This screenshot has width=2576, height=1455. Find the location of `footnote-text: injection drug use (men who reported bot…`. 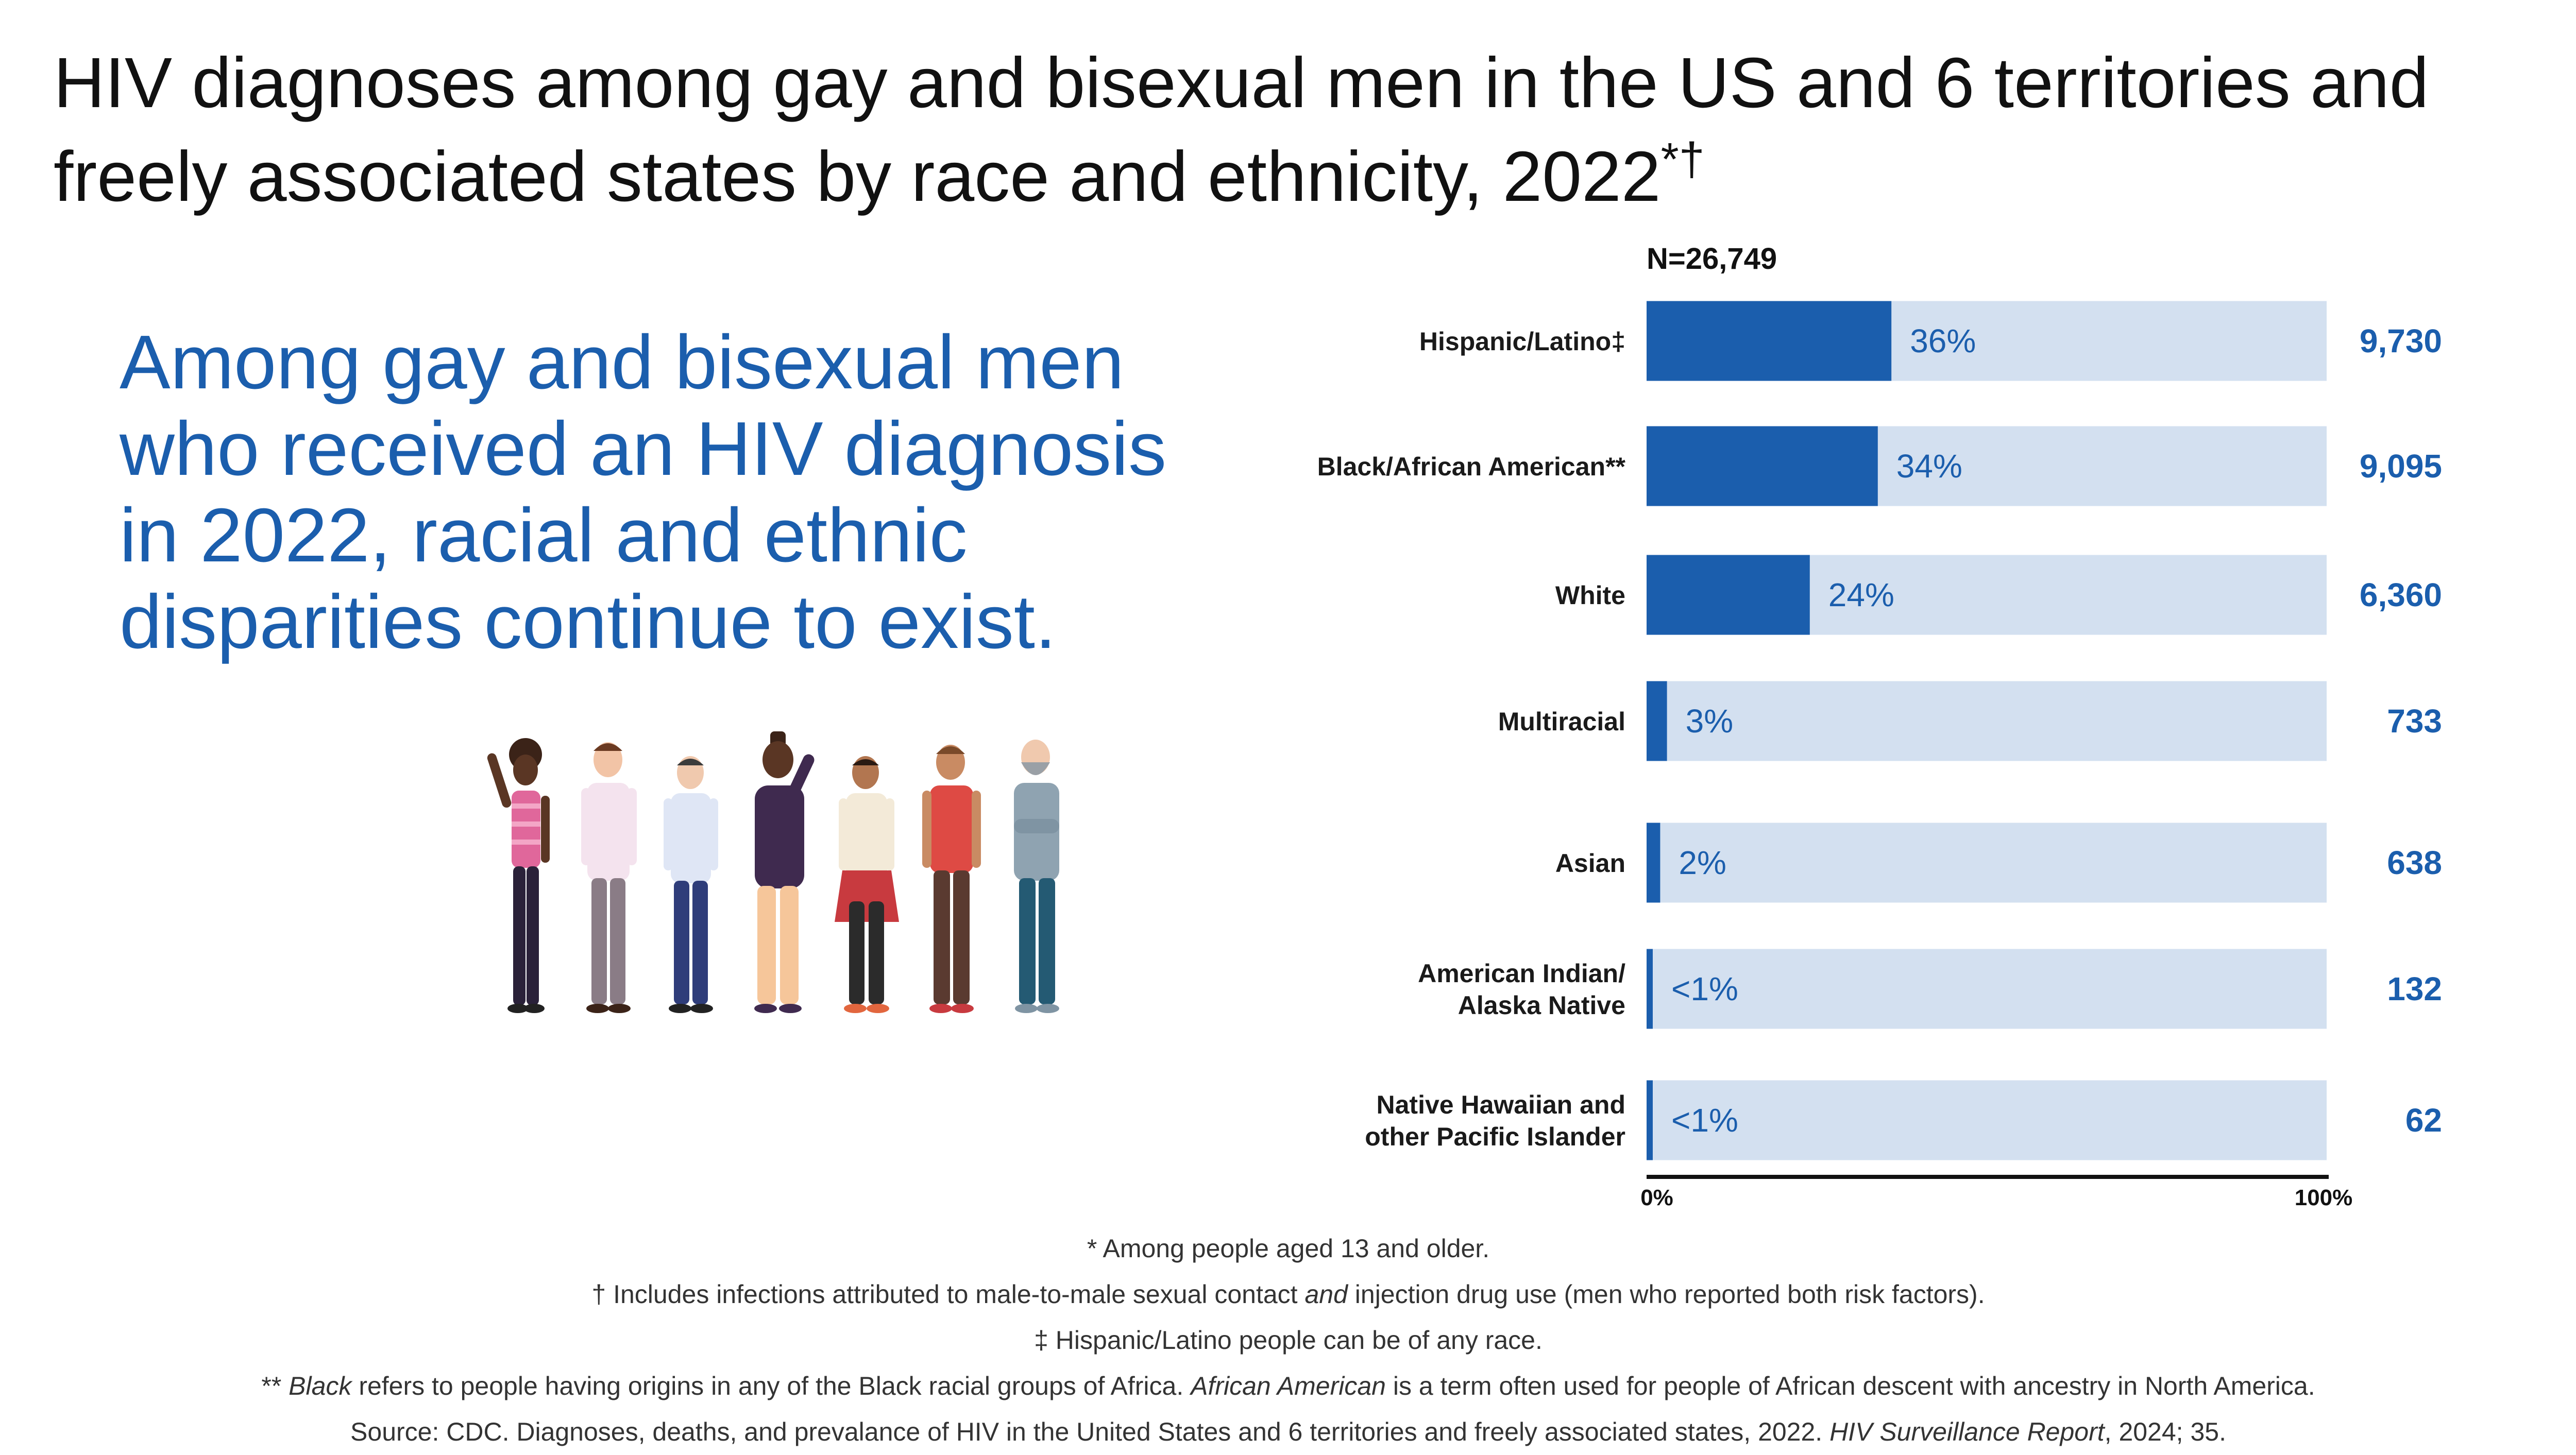

footnote-text: injection drug use (men who reported bot… is located at coordinates (1666, 1294).